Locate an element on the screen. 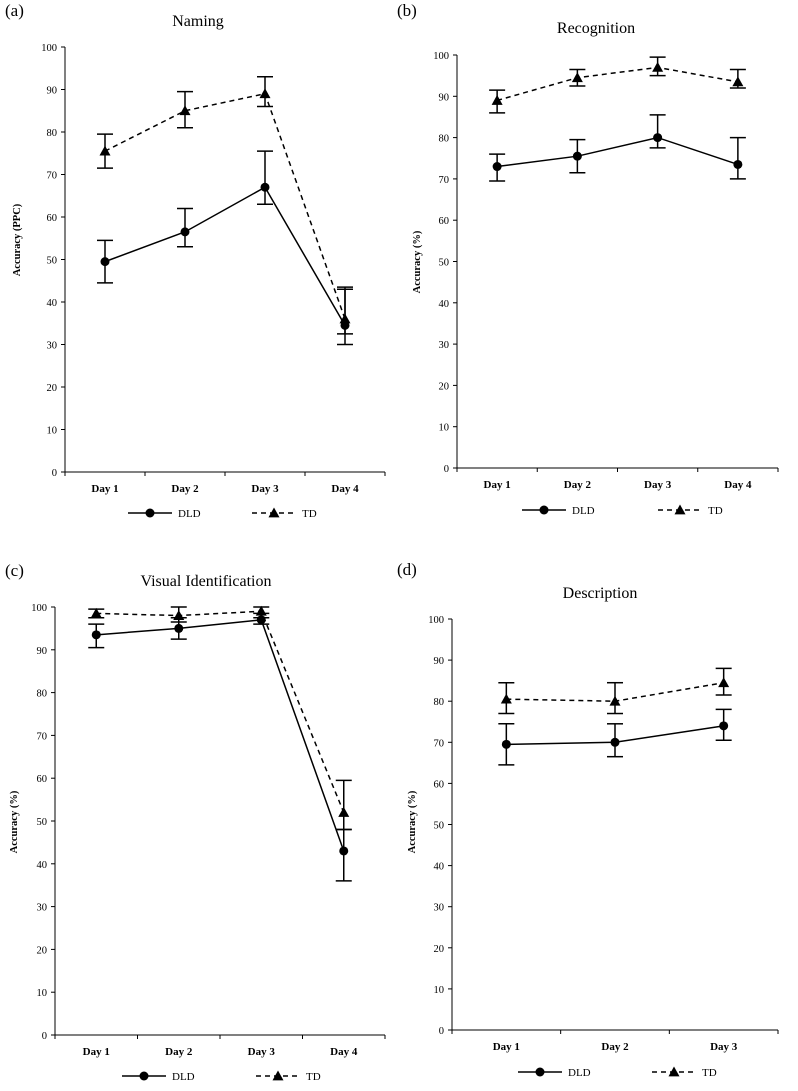  x-tick-label: Day 3 is located at coordinates (262, 1052).